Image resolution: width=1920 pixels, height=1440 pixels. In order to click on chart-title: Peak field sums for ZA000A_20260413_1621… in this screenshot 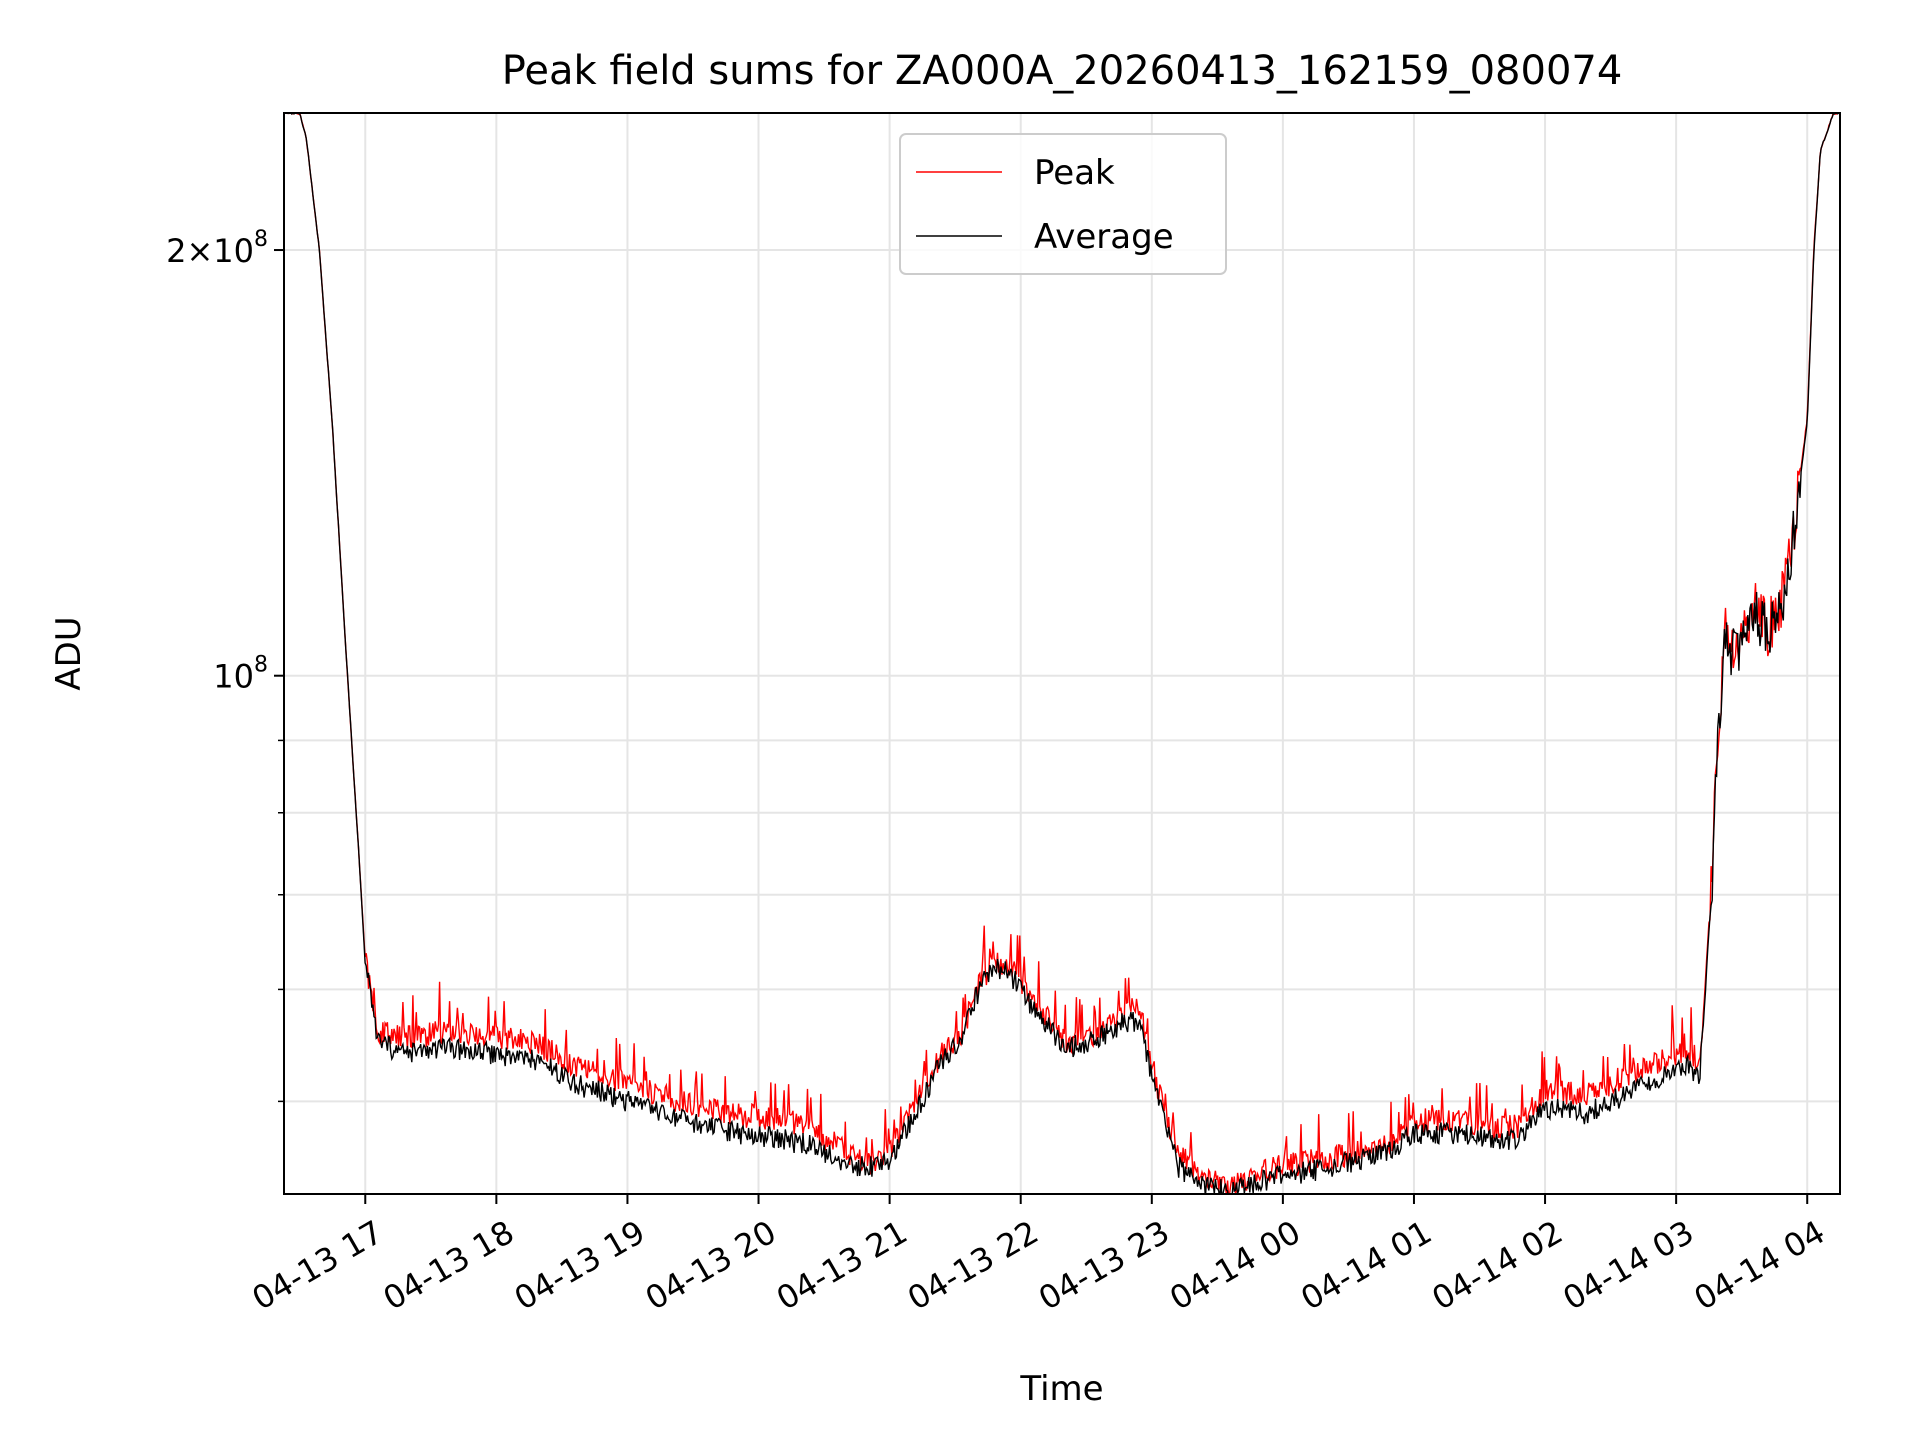, I will do `click(1062, 71)`.